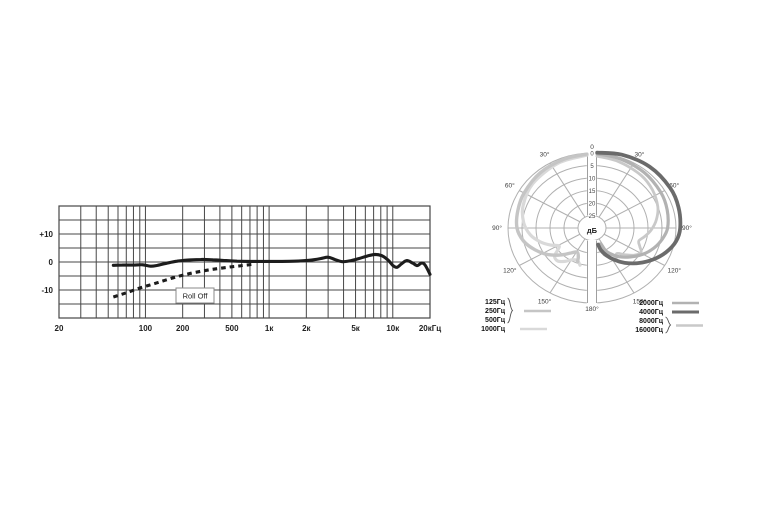 The height and width of the screenshot is (512, 768). I want to click on rolloff-label: Roll Off, so click(196, 296).